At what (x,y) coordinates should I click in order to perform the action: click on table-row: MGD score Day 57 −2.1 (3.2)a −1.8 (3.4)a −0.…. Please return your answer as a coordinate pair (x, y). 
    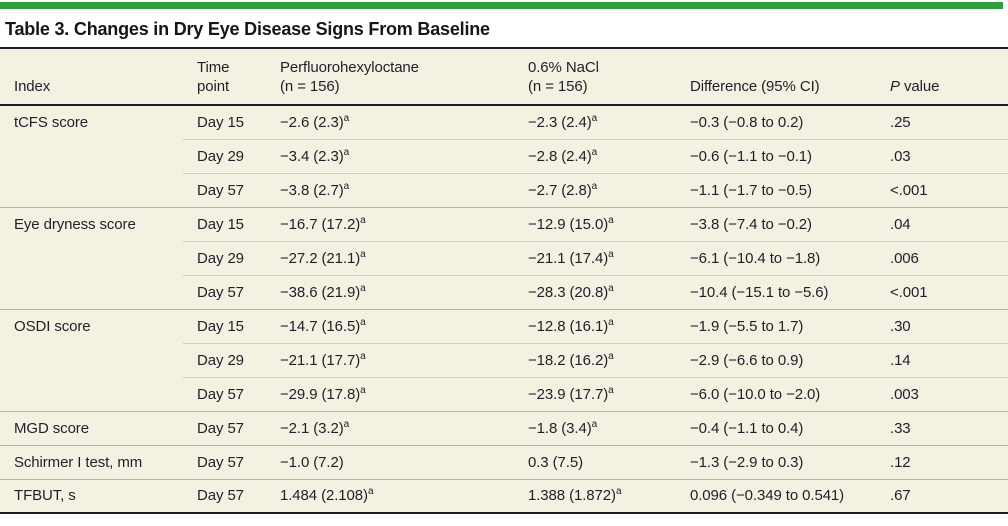
    Looking at the image, I should click on (504, 427).